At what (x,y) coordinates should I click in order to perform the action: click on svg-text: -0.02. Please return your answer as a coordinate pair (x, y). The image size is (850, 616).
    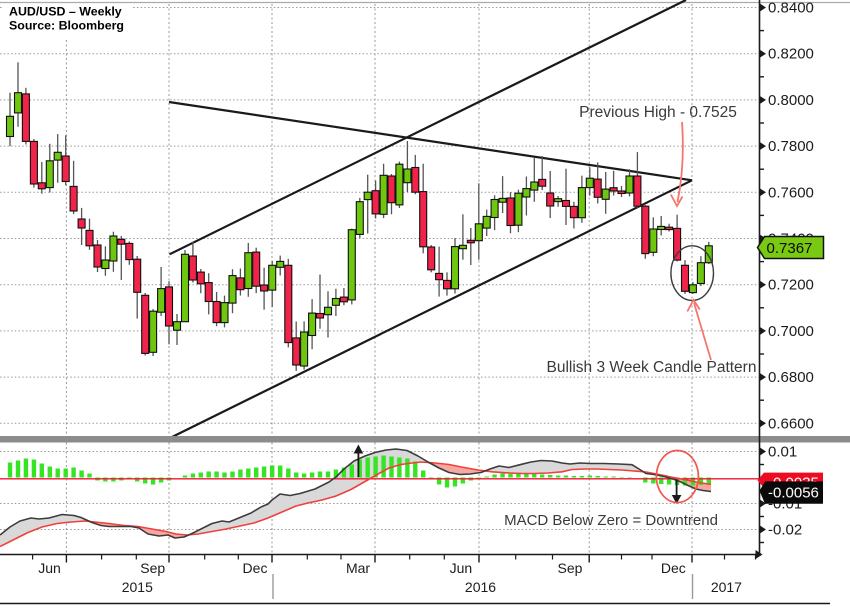
    Looking at the image, I should click on (785, 530).